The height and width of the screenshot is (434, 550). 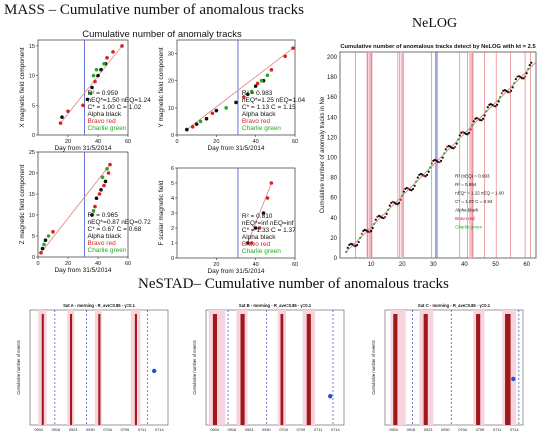 What do you see at coordinates (471, 155) in the screenshot?
I see `nelog-band` at bounding box center [471, 155].